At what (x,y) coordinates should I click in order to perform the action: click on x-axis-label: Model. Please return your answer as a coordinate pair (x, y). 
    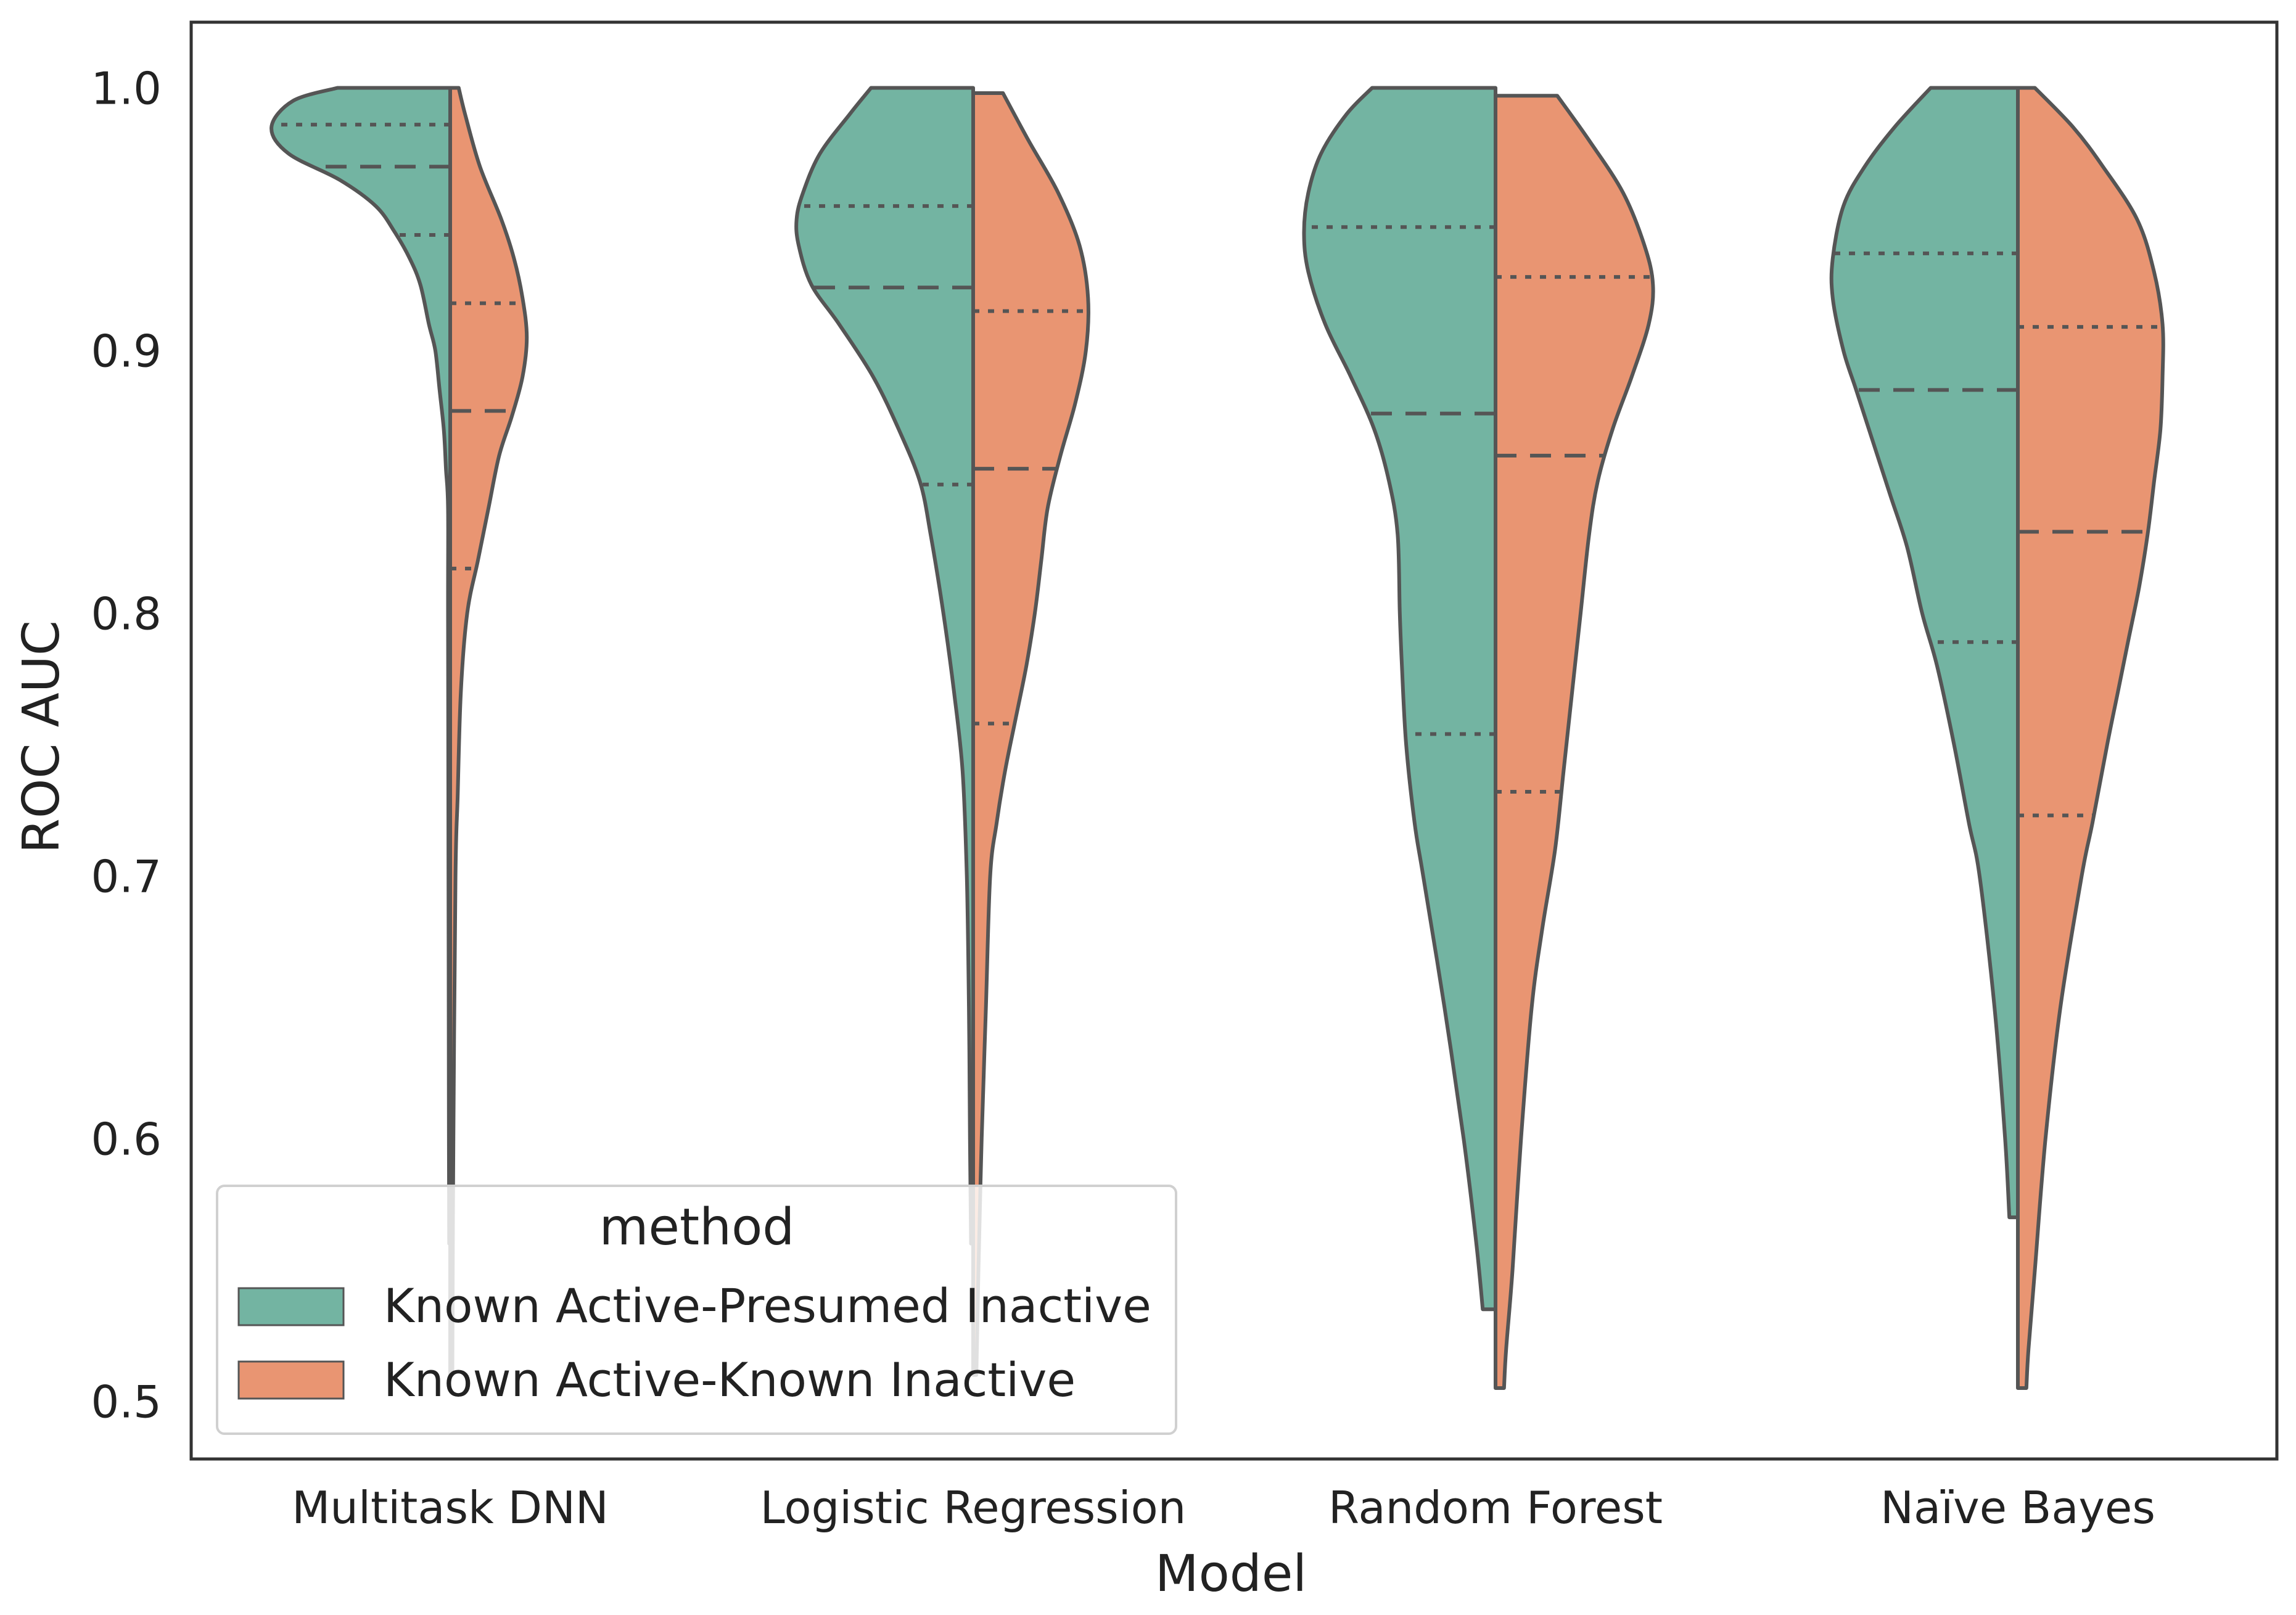
    Looking at the image, I should click on (1231, 1574).